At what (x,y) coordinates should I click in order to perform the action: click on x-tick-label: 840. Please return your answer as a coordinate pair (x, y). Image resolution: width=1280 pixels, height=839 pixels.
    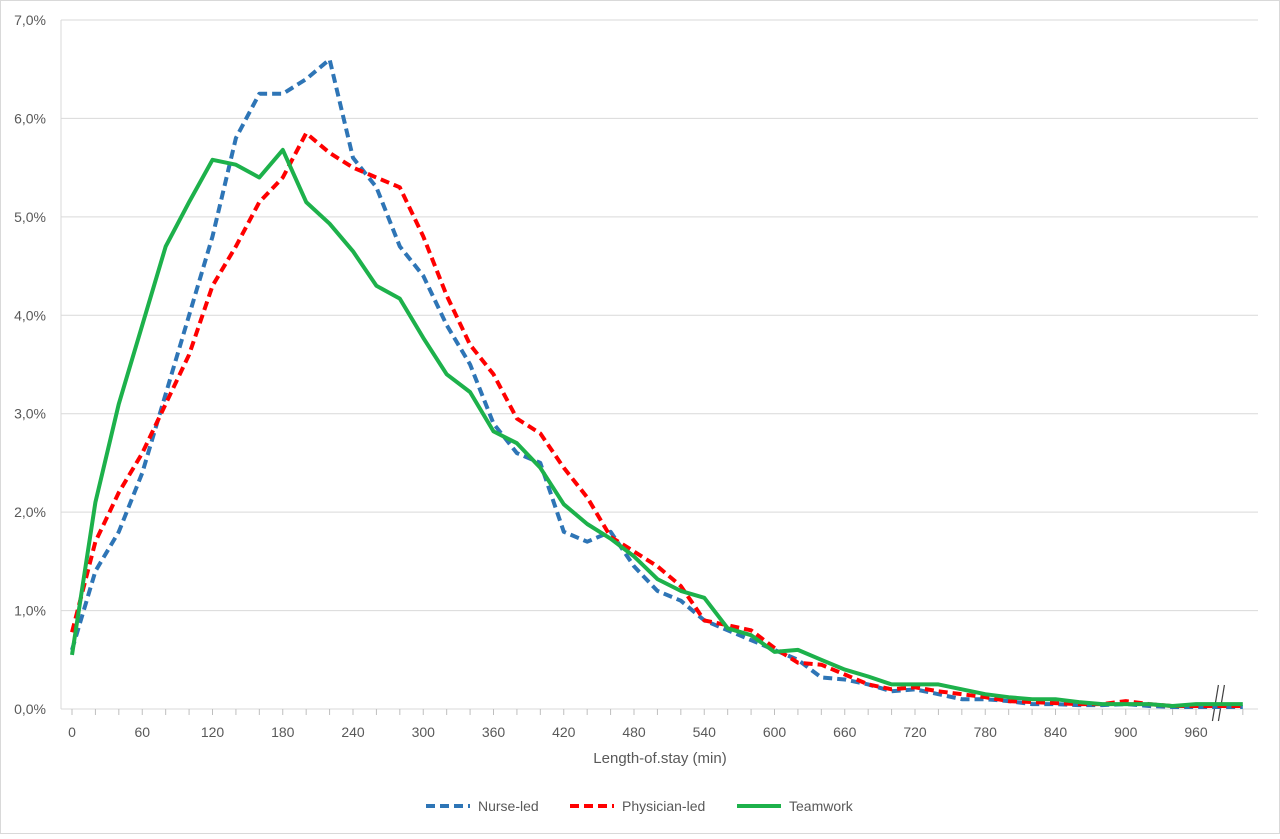
    Looking at the image, I should click on (1056, 732).